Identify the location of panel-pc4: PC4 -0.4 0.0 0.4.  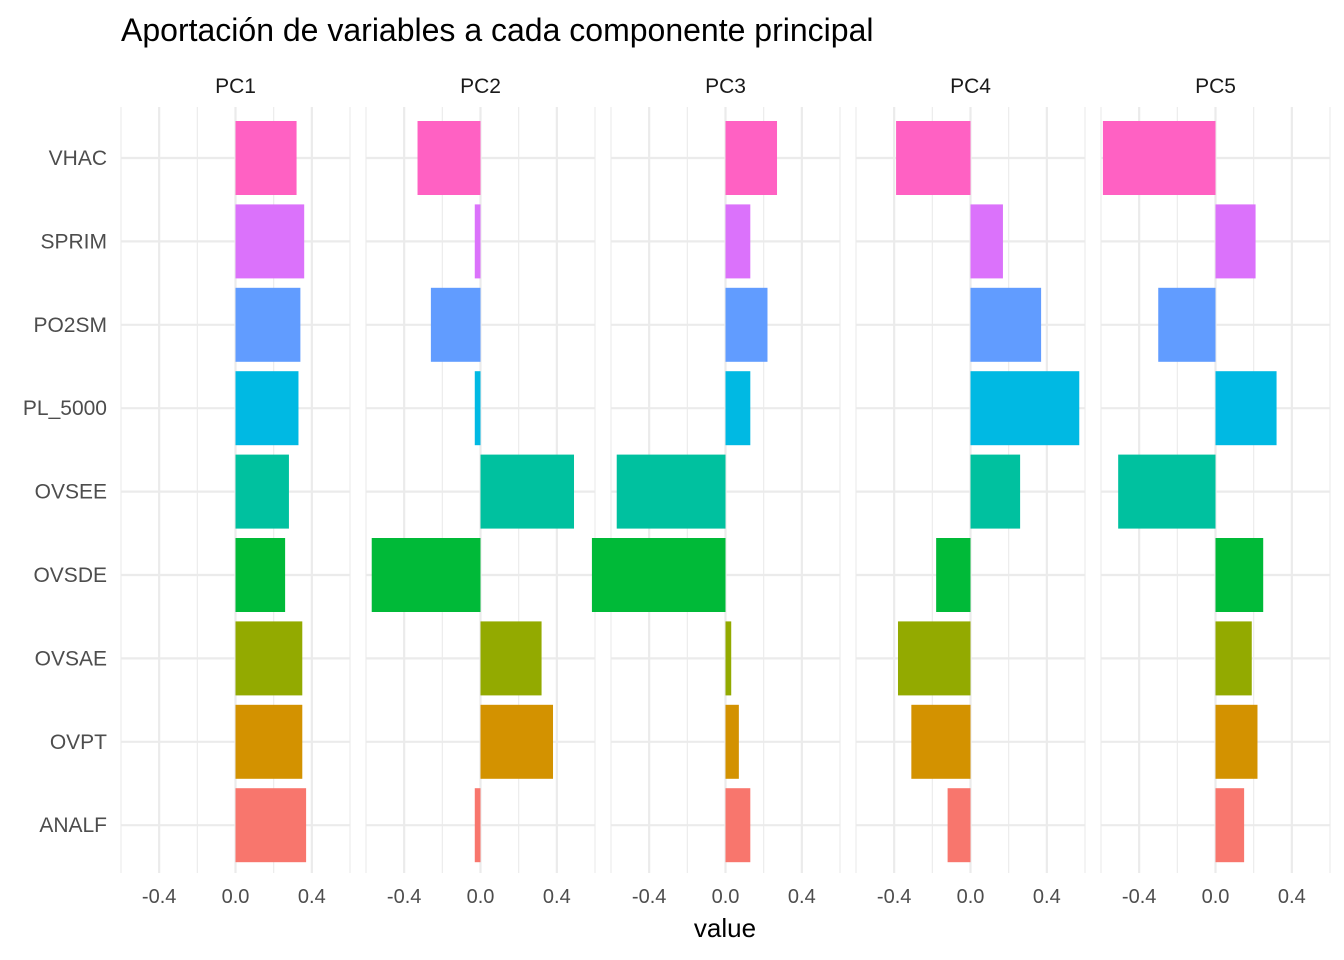
(970, 491).